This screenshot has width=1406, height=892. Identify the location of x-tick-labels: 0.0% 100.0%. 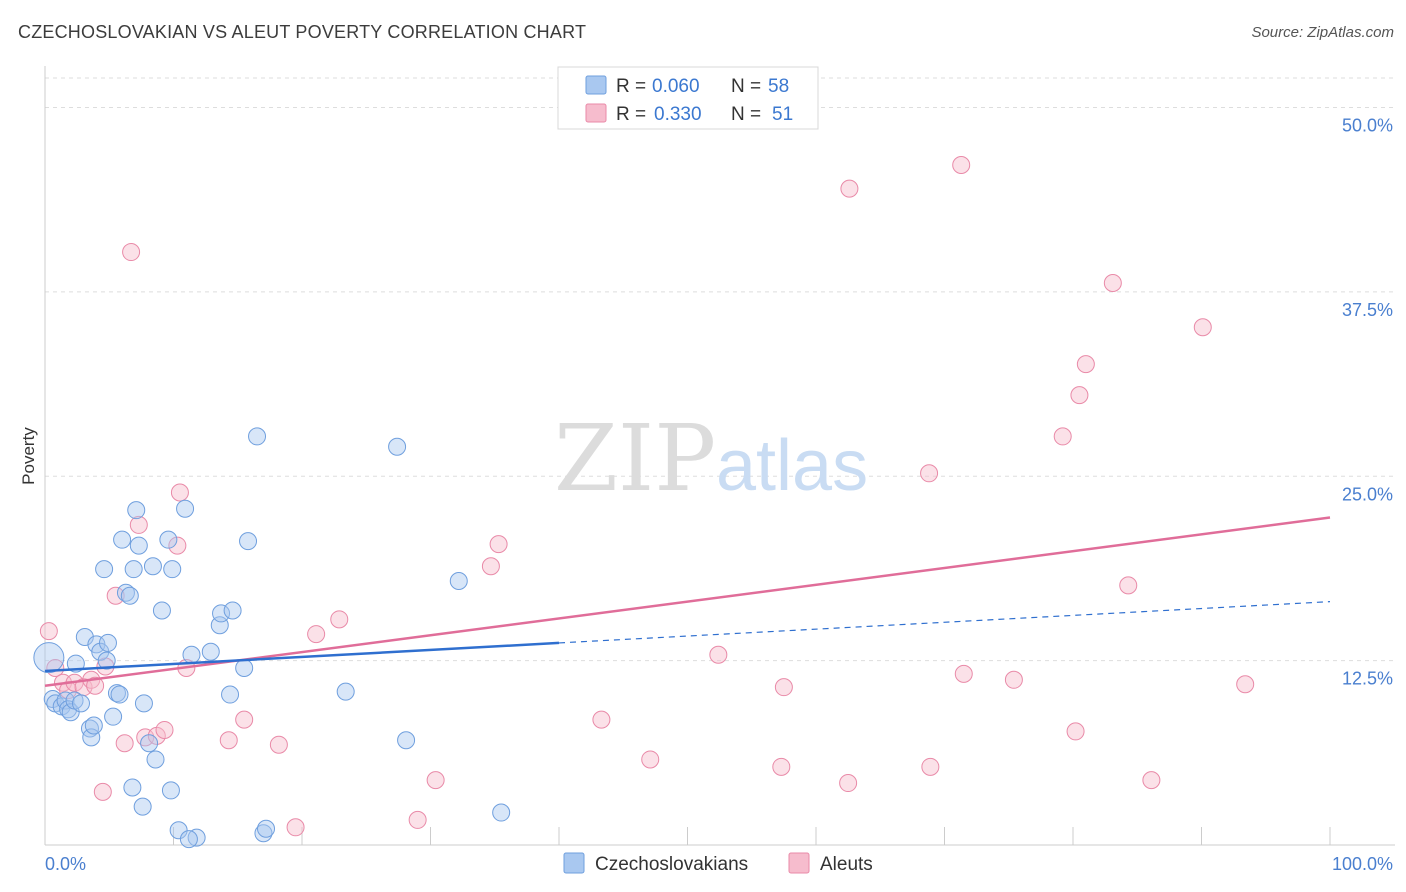
(719, 864).